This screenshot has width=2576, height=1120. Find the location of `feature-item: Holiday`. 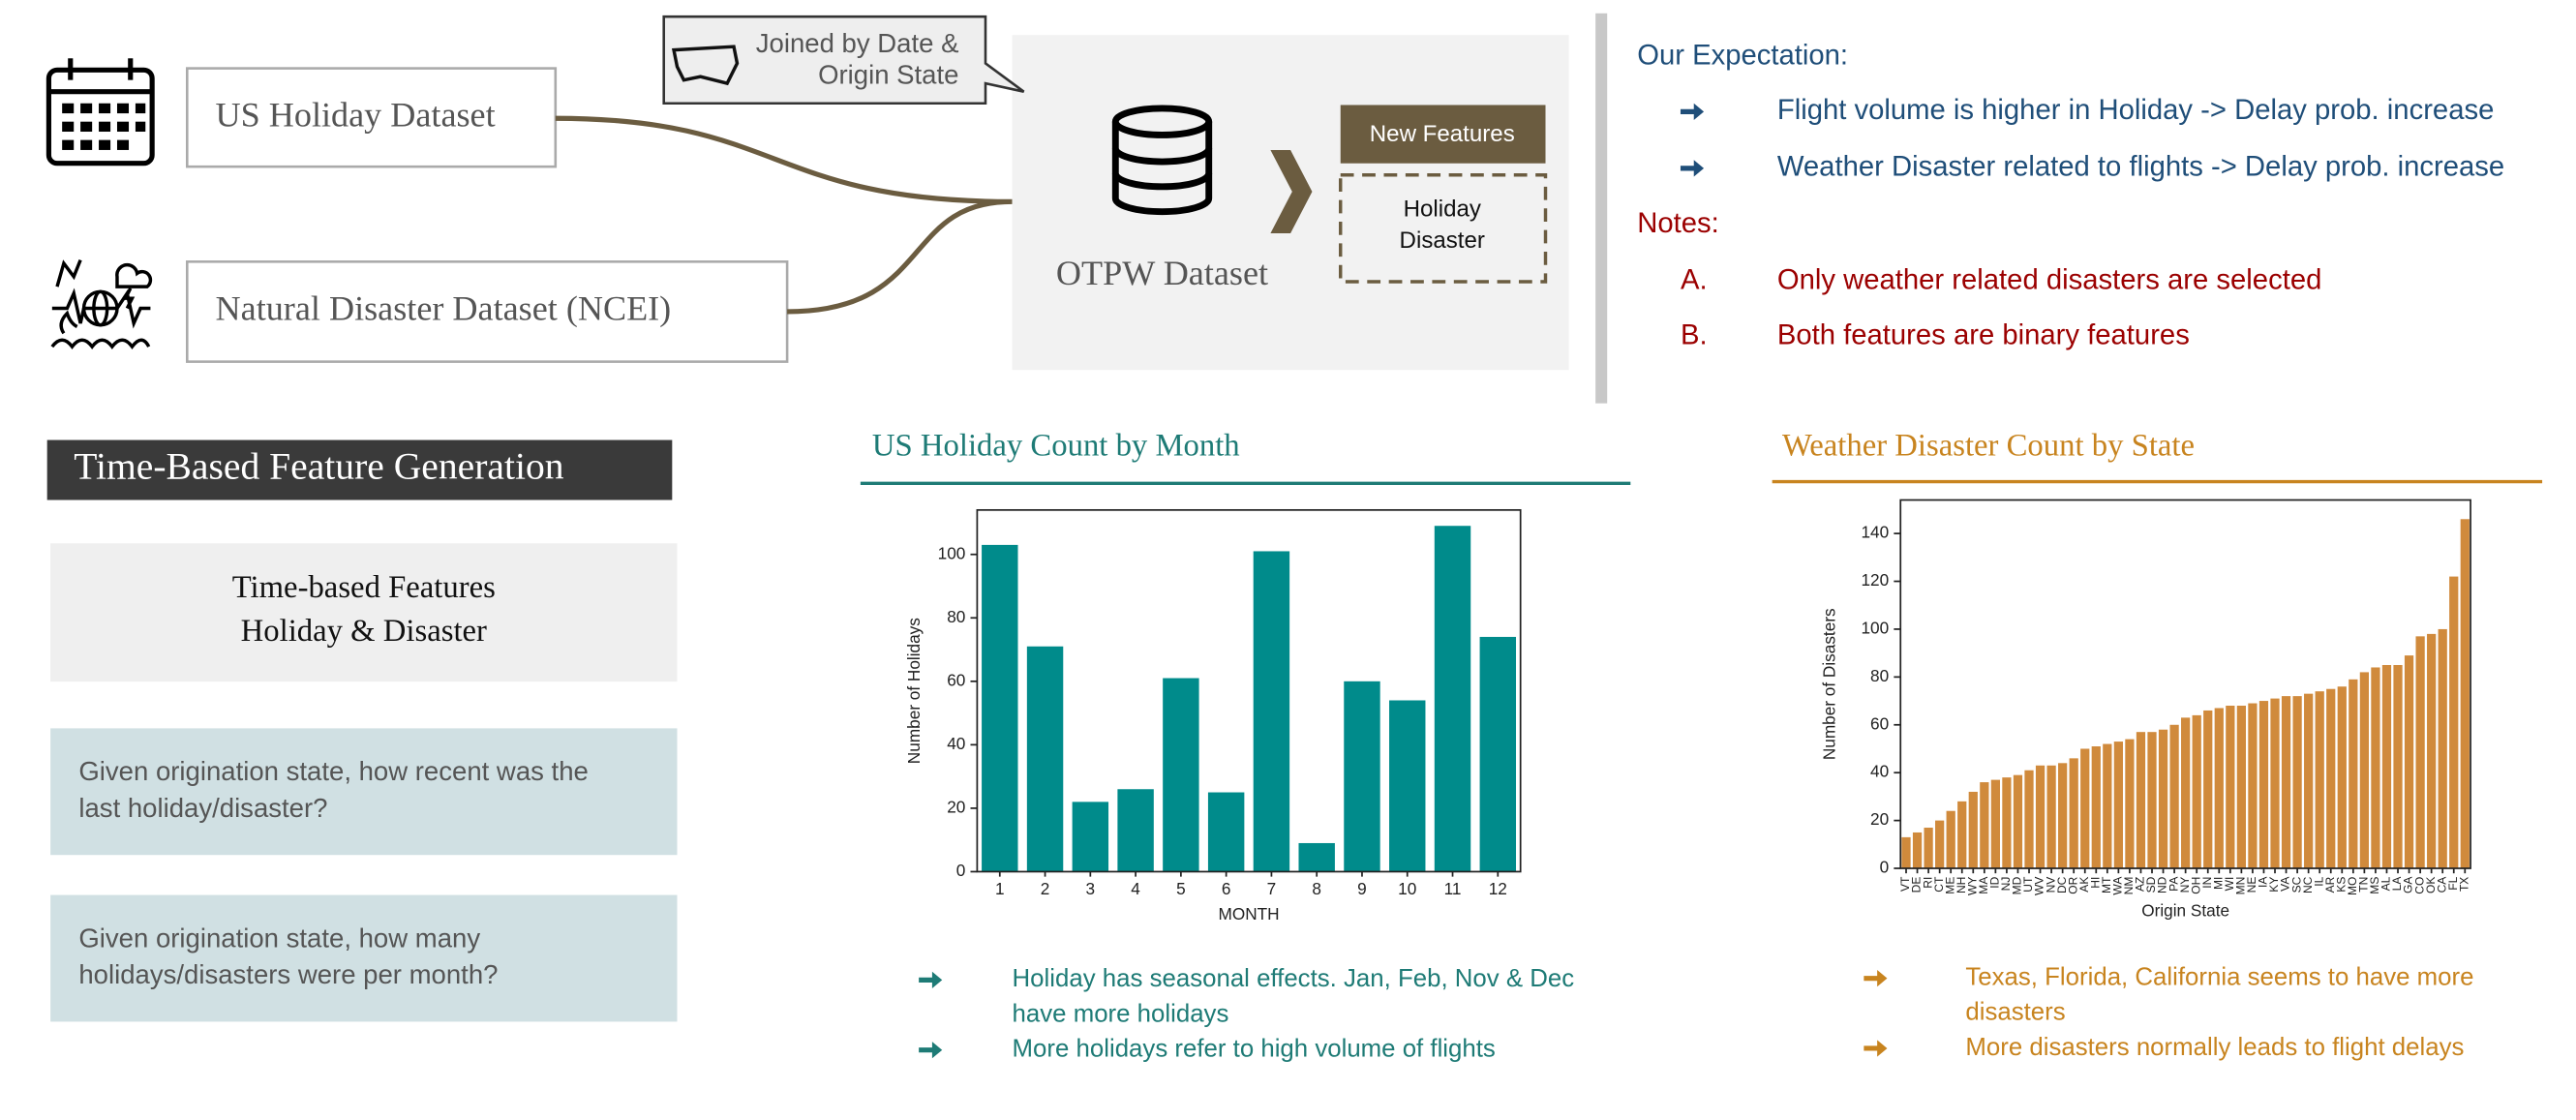

feature-item: Holiday is located at coordinates (1442, 209).